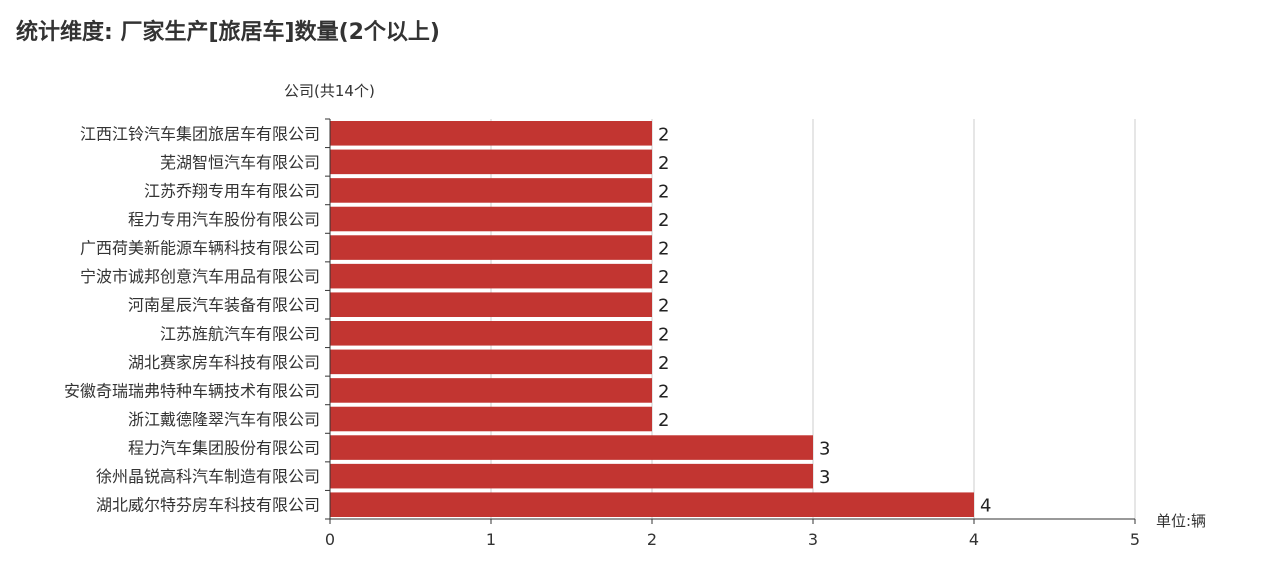 The width and height of the screenshot is (1268, 567). What do you see at coordinates (224, 305) in the screenshot?
I see `category-label: 河南星辰汽车装备有限公司` at bounding box center [224, 305].